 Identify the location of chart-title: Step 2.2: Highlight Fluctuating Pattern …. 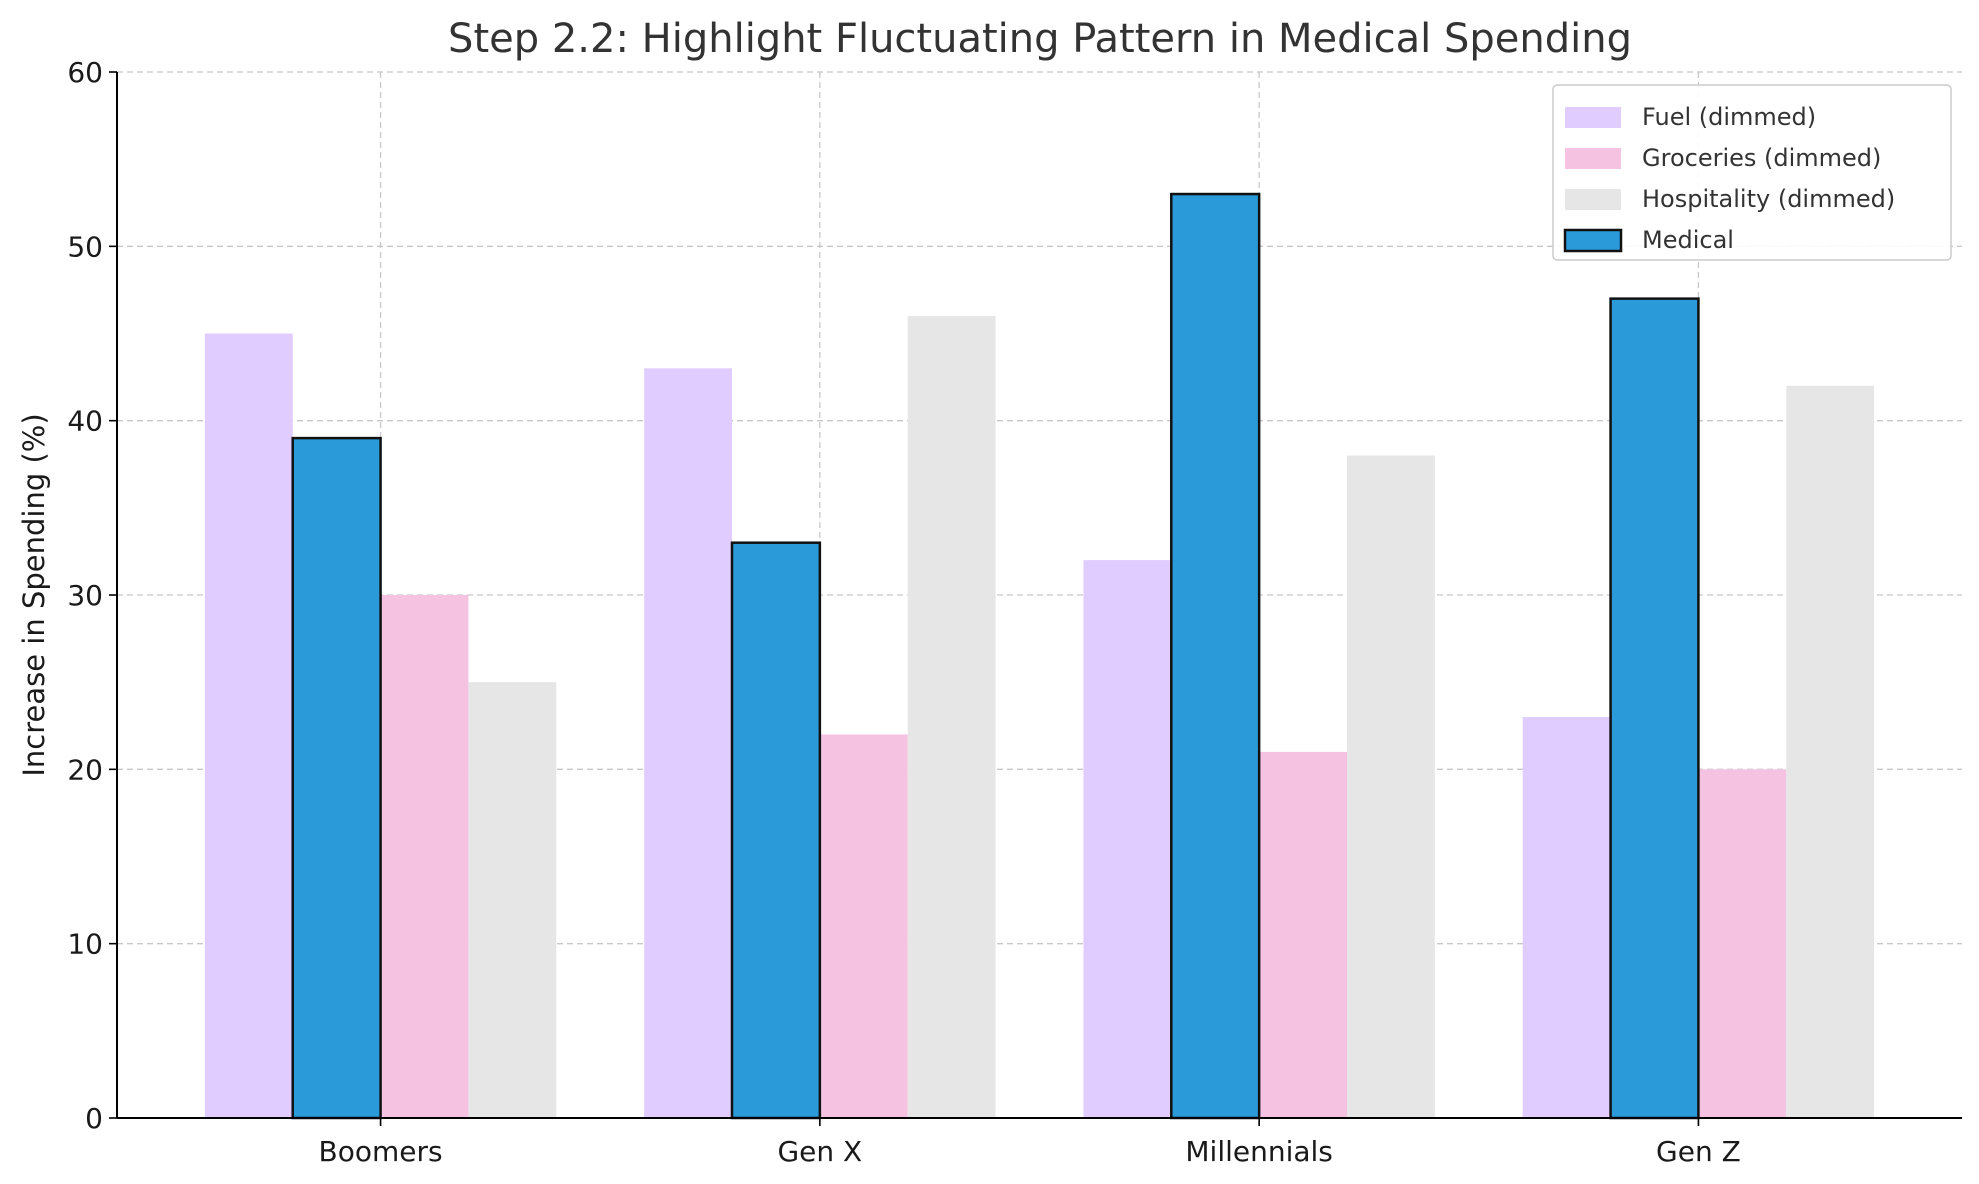
(1040, 39).